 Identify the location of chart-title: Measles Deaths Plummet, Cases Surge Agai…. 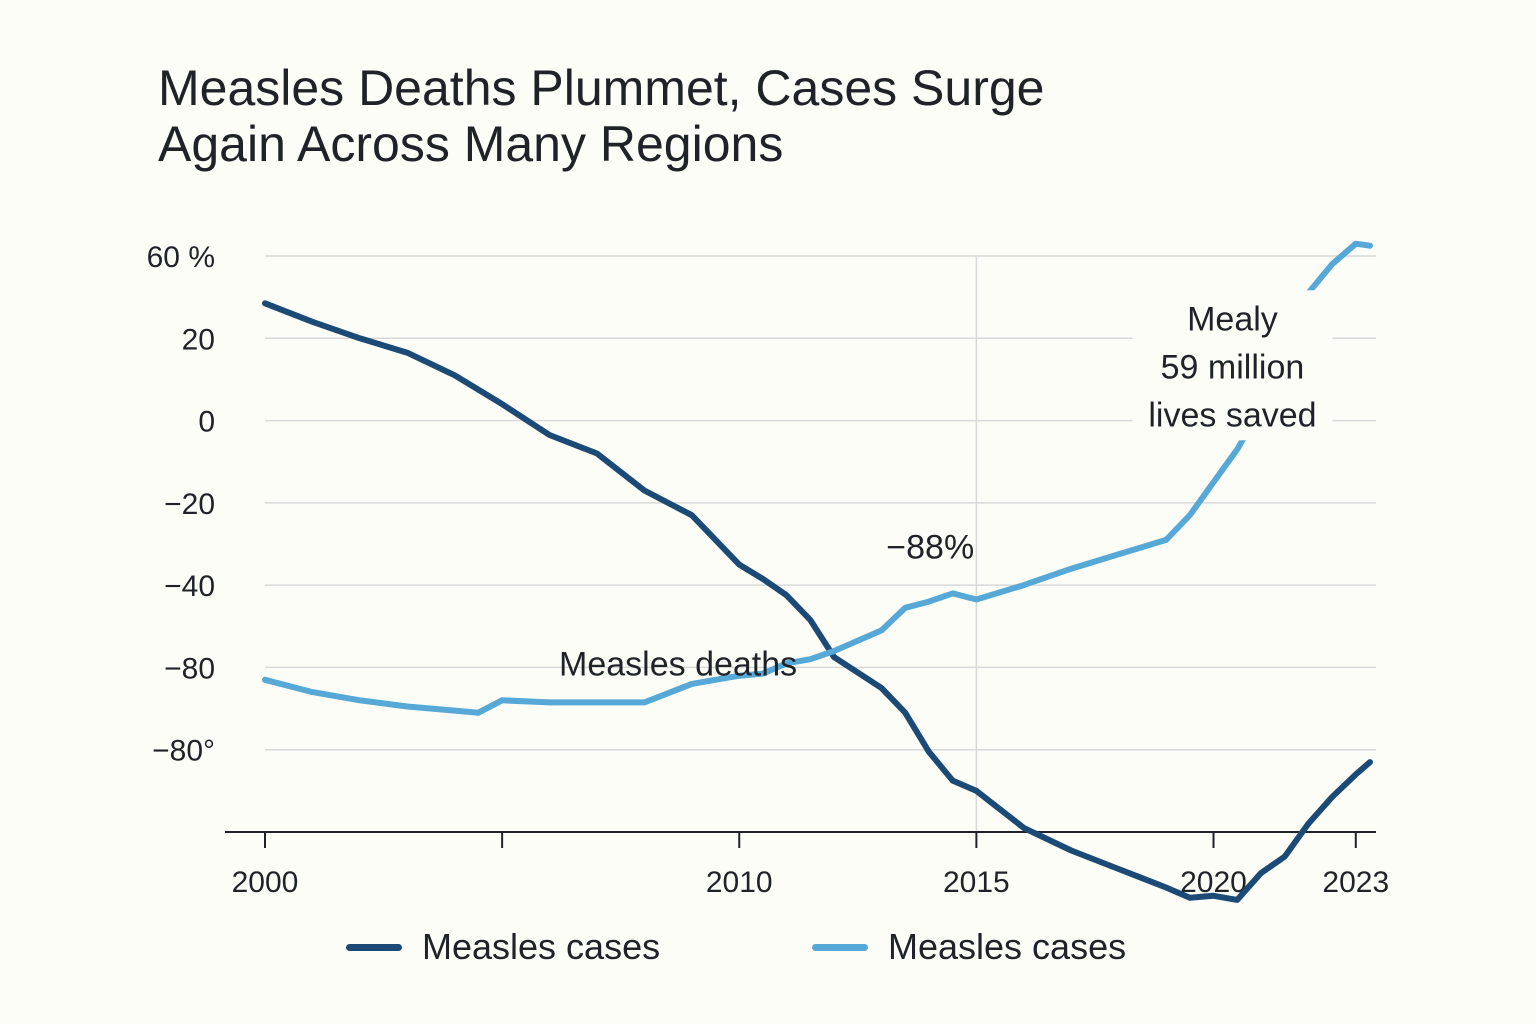
(758, 116).